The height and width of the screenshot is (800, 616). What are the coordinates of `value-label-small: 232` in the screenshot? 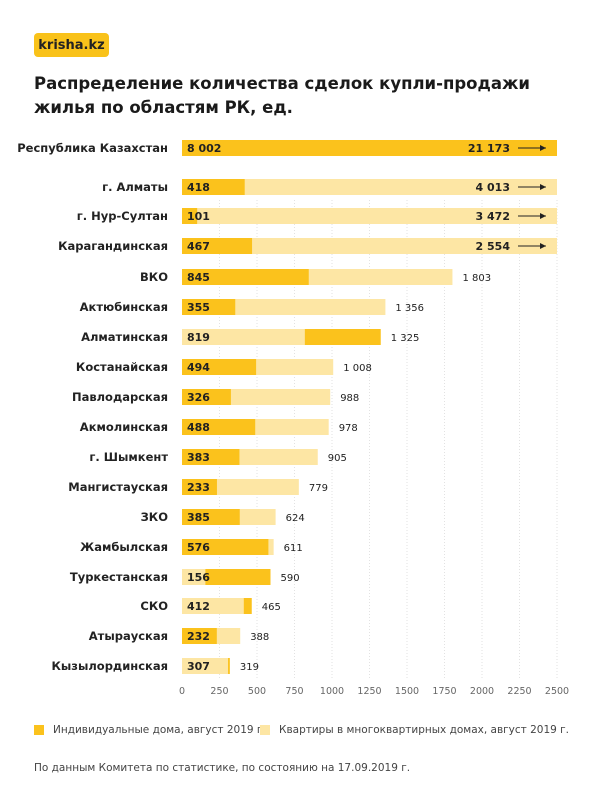 It's located at (198, 636).